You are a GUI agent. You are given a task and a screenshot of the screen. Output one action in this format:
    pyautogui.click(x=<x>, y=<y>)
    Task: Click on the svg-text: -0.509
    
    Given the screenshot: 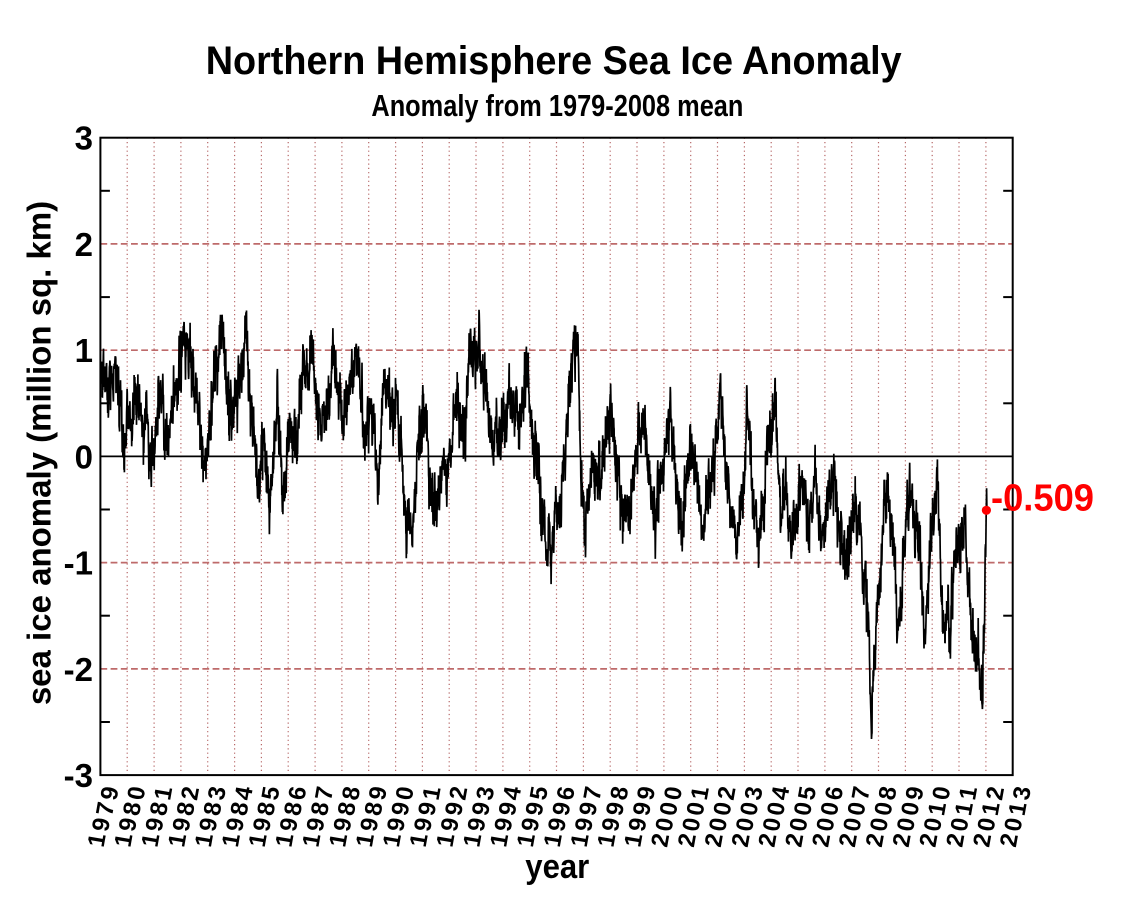 What is the action you would take?
    pyautogui.click(x=1042, y=499)
    